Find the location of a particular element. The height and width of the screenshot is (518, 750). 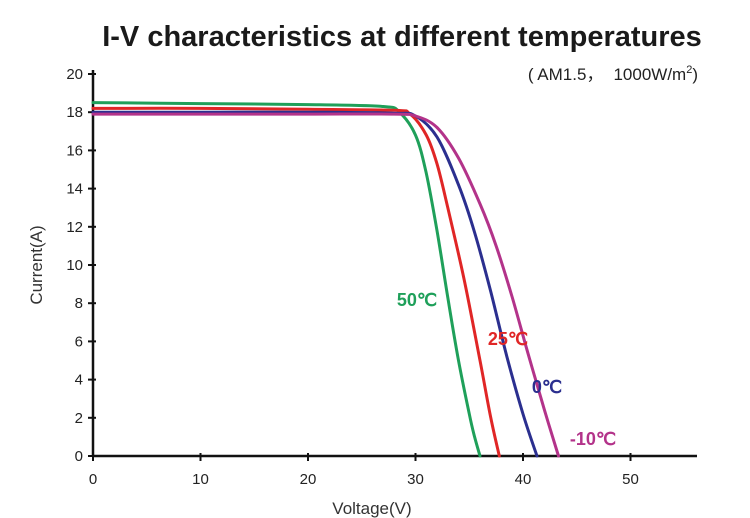

y-tick-label: 10 is located at coordinates (74, 265).